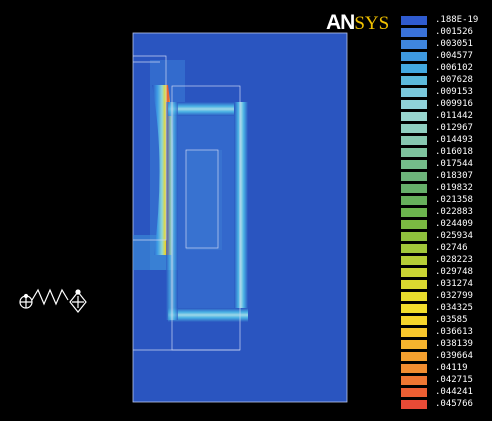  What do you see at coordinates (205, 109) in the screenshot?
I see `core-top-band` at bounding box center [205, 109].